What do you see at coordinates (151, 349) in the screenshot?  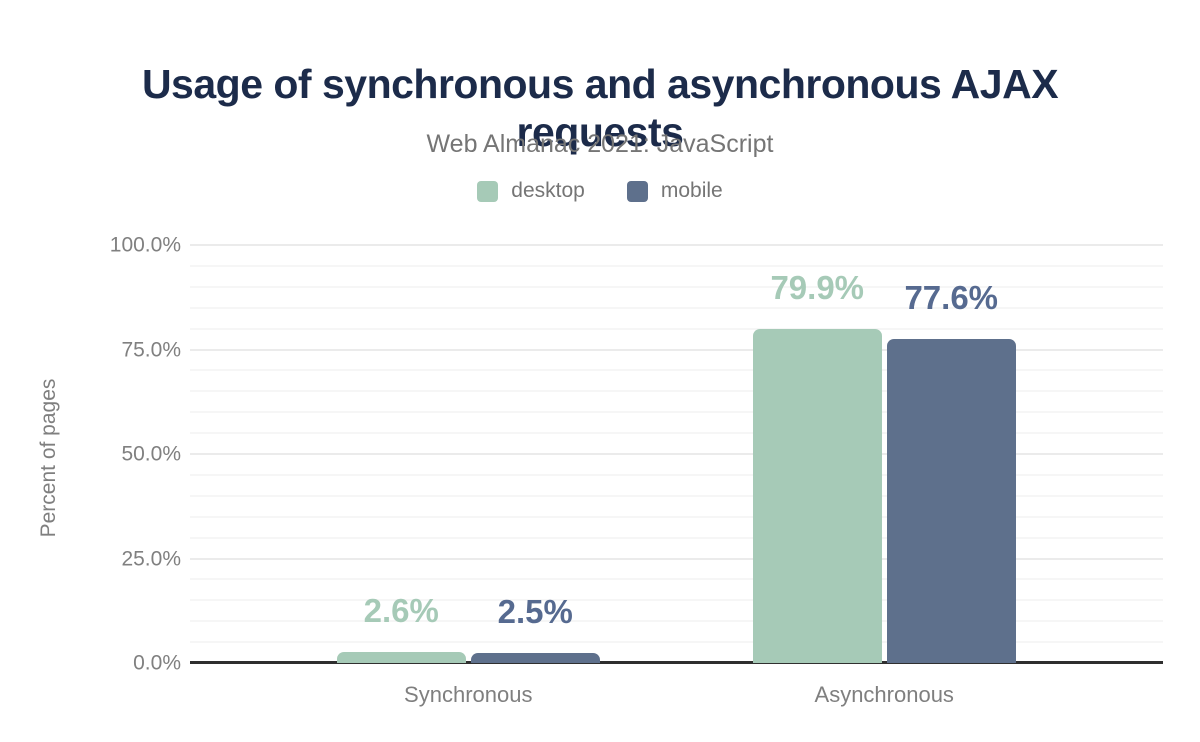 I see `y-tick-label-75: 75.0%` at bounding box center [151, 349].